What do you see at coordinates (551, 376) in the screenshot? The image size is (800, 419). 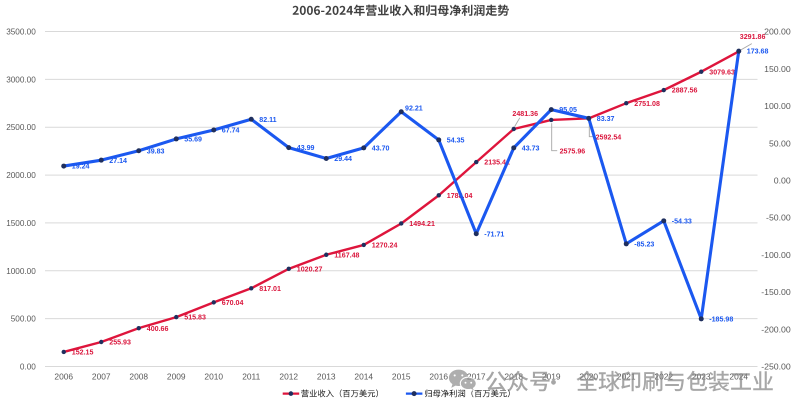 I see `svg-text: 2019` at bounding box center [551, 376].